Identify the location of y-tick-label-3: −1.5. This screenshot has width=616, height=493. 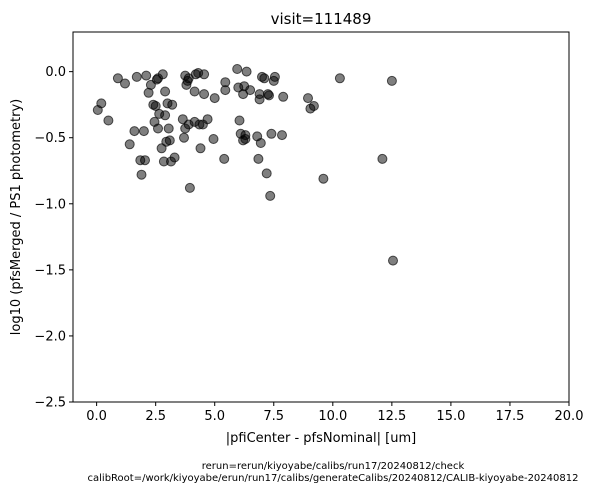
(50, 270).